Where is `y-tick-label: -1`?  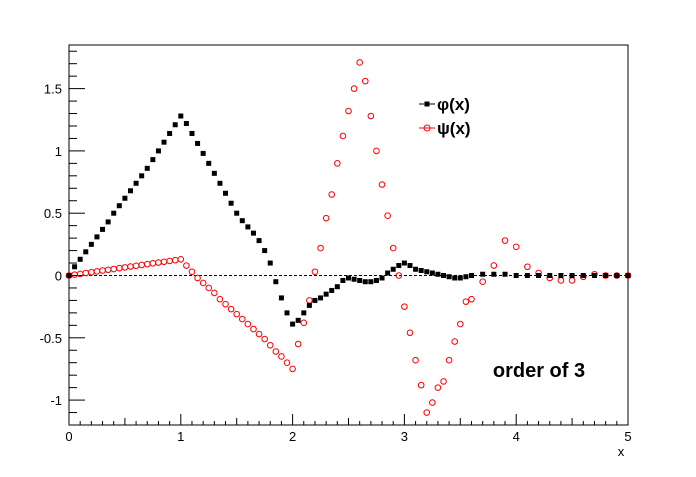 y-tick-label: -1 is located at coordinates (56, 400).